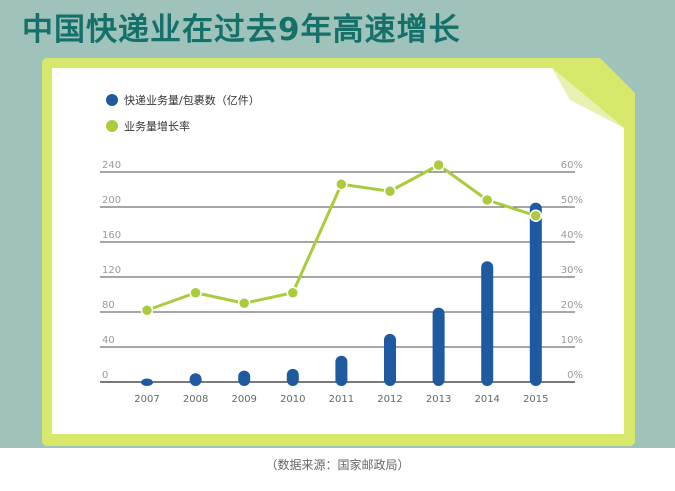  What do you see at coordinates (108, 340) in the screenshot?
I see `y-left-tick-label: 40` at bounding box center [108, 340].